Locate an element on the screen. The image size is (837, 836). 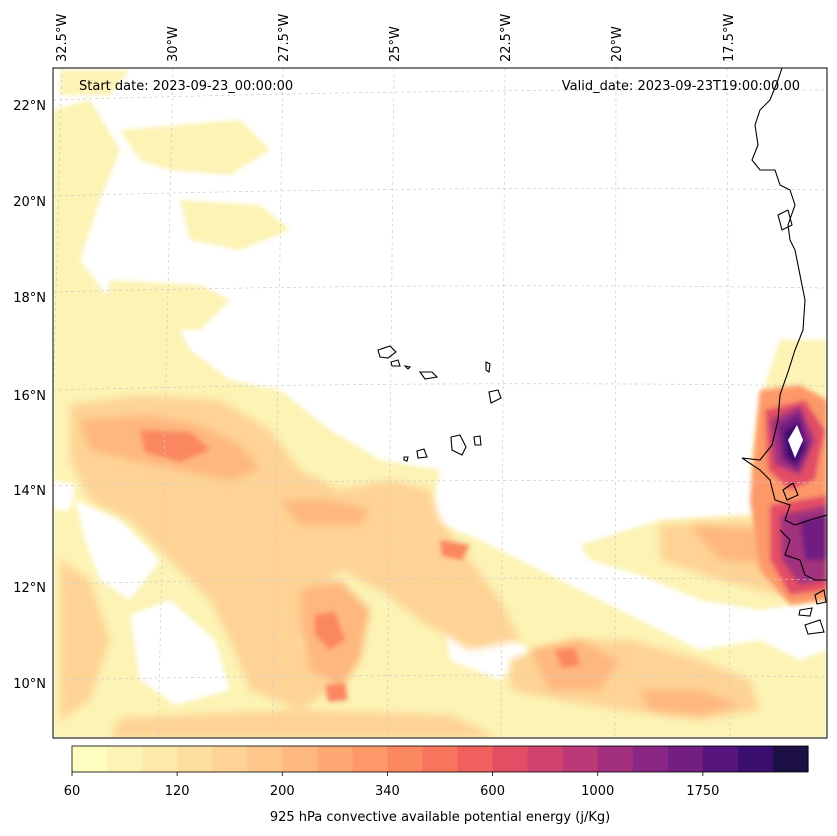
cape-verde-islands is located at coordinates (439, 403).